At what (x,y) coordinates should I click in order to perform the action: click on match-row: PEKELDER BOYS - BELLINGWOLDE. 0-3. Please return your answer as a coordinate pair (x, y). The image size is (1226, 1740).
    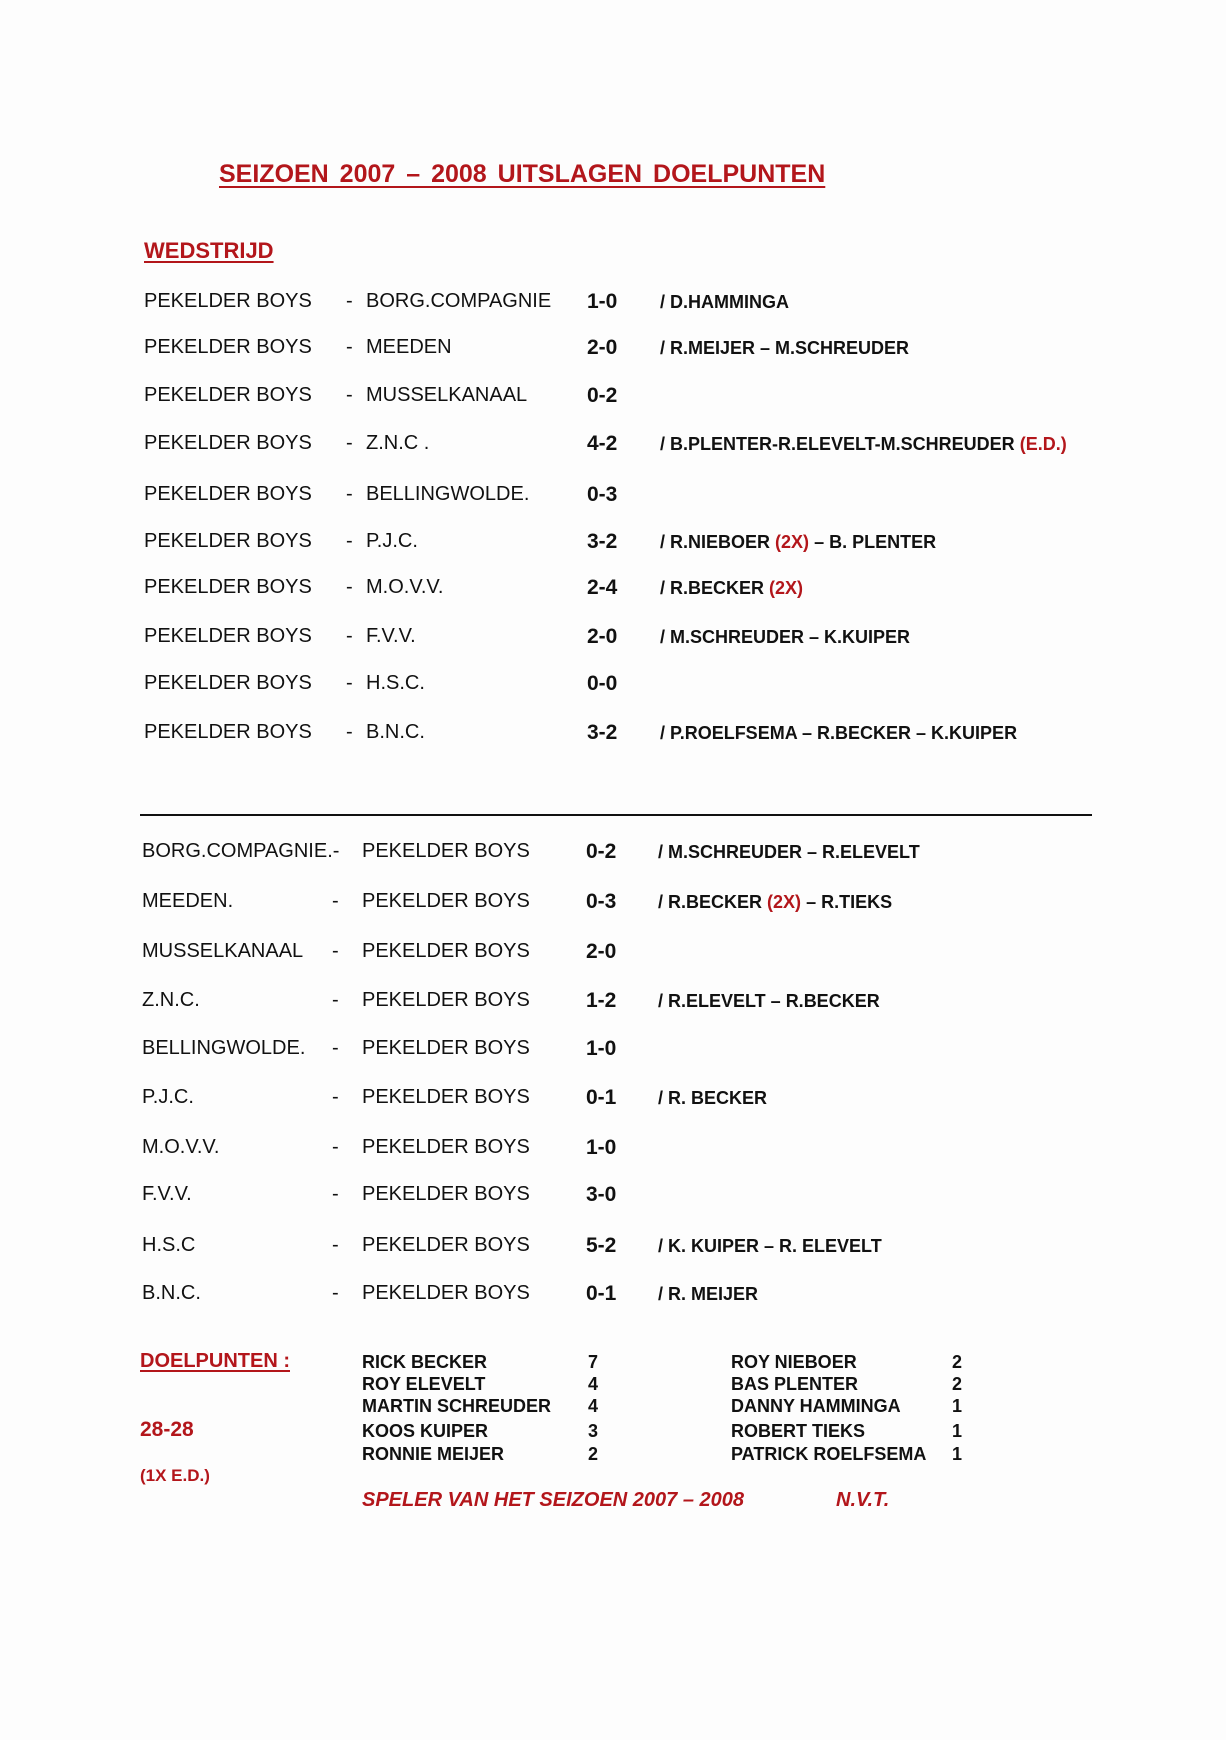
    Looking at the image, I should click on (613, 496).